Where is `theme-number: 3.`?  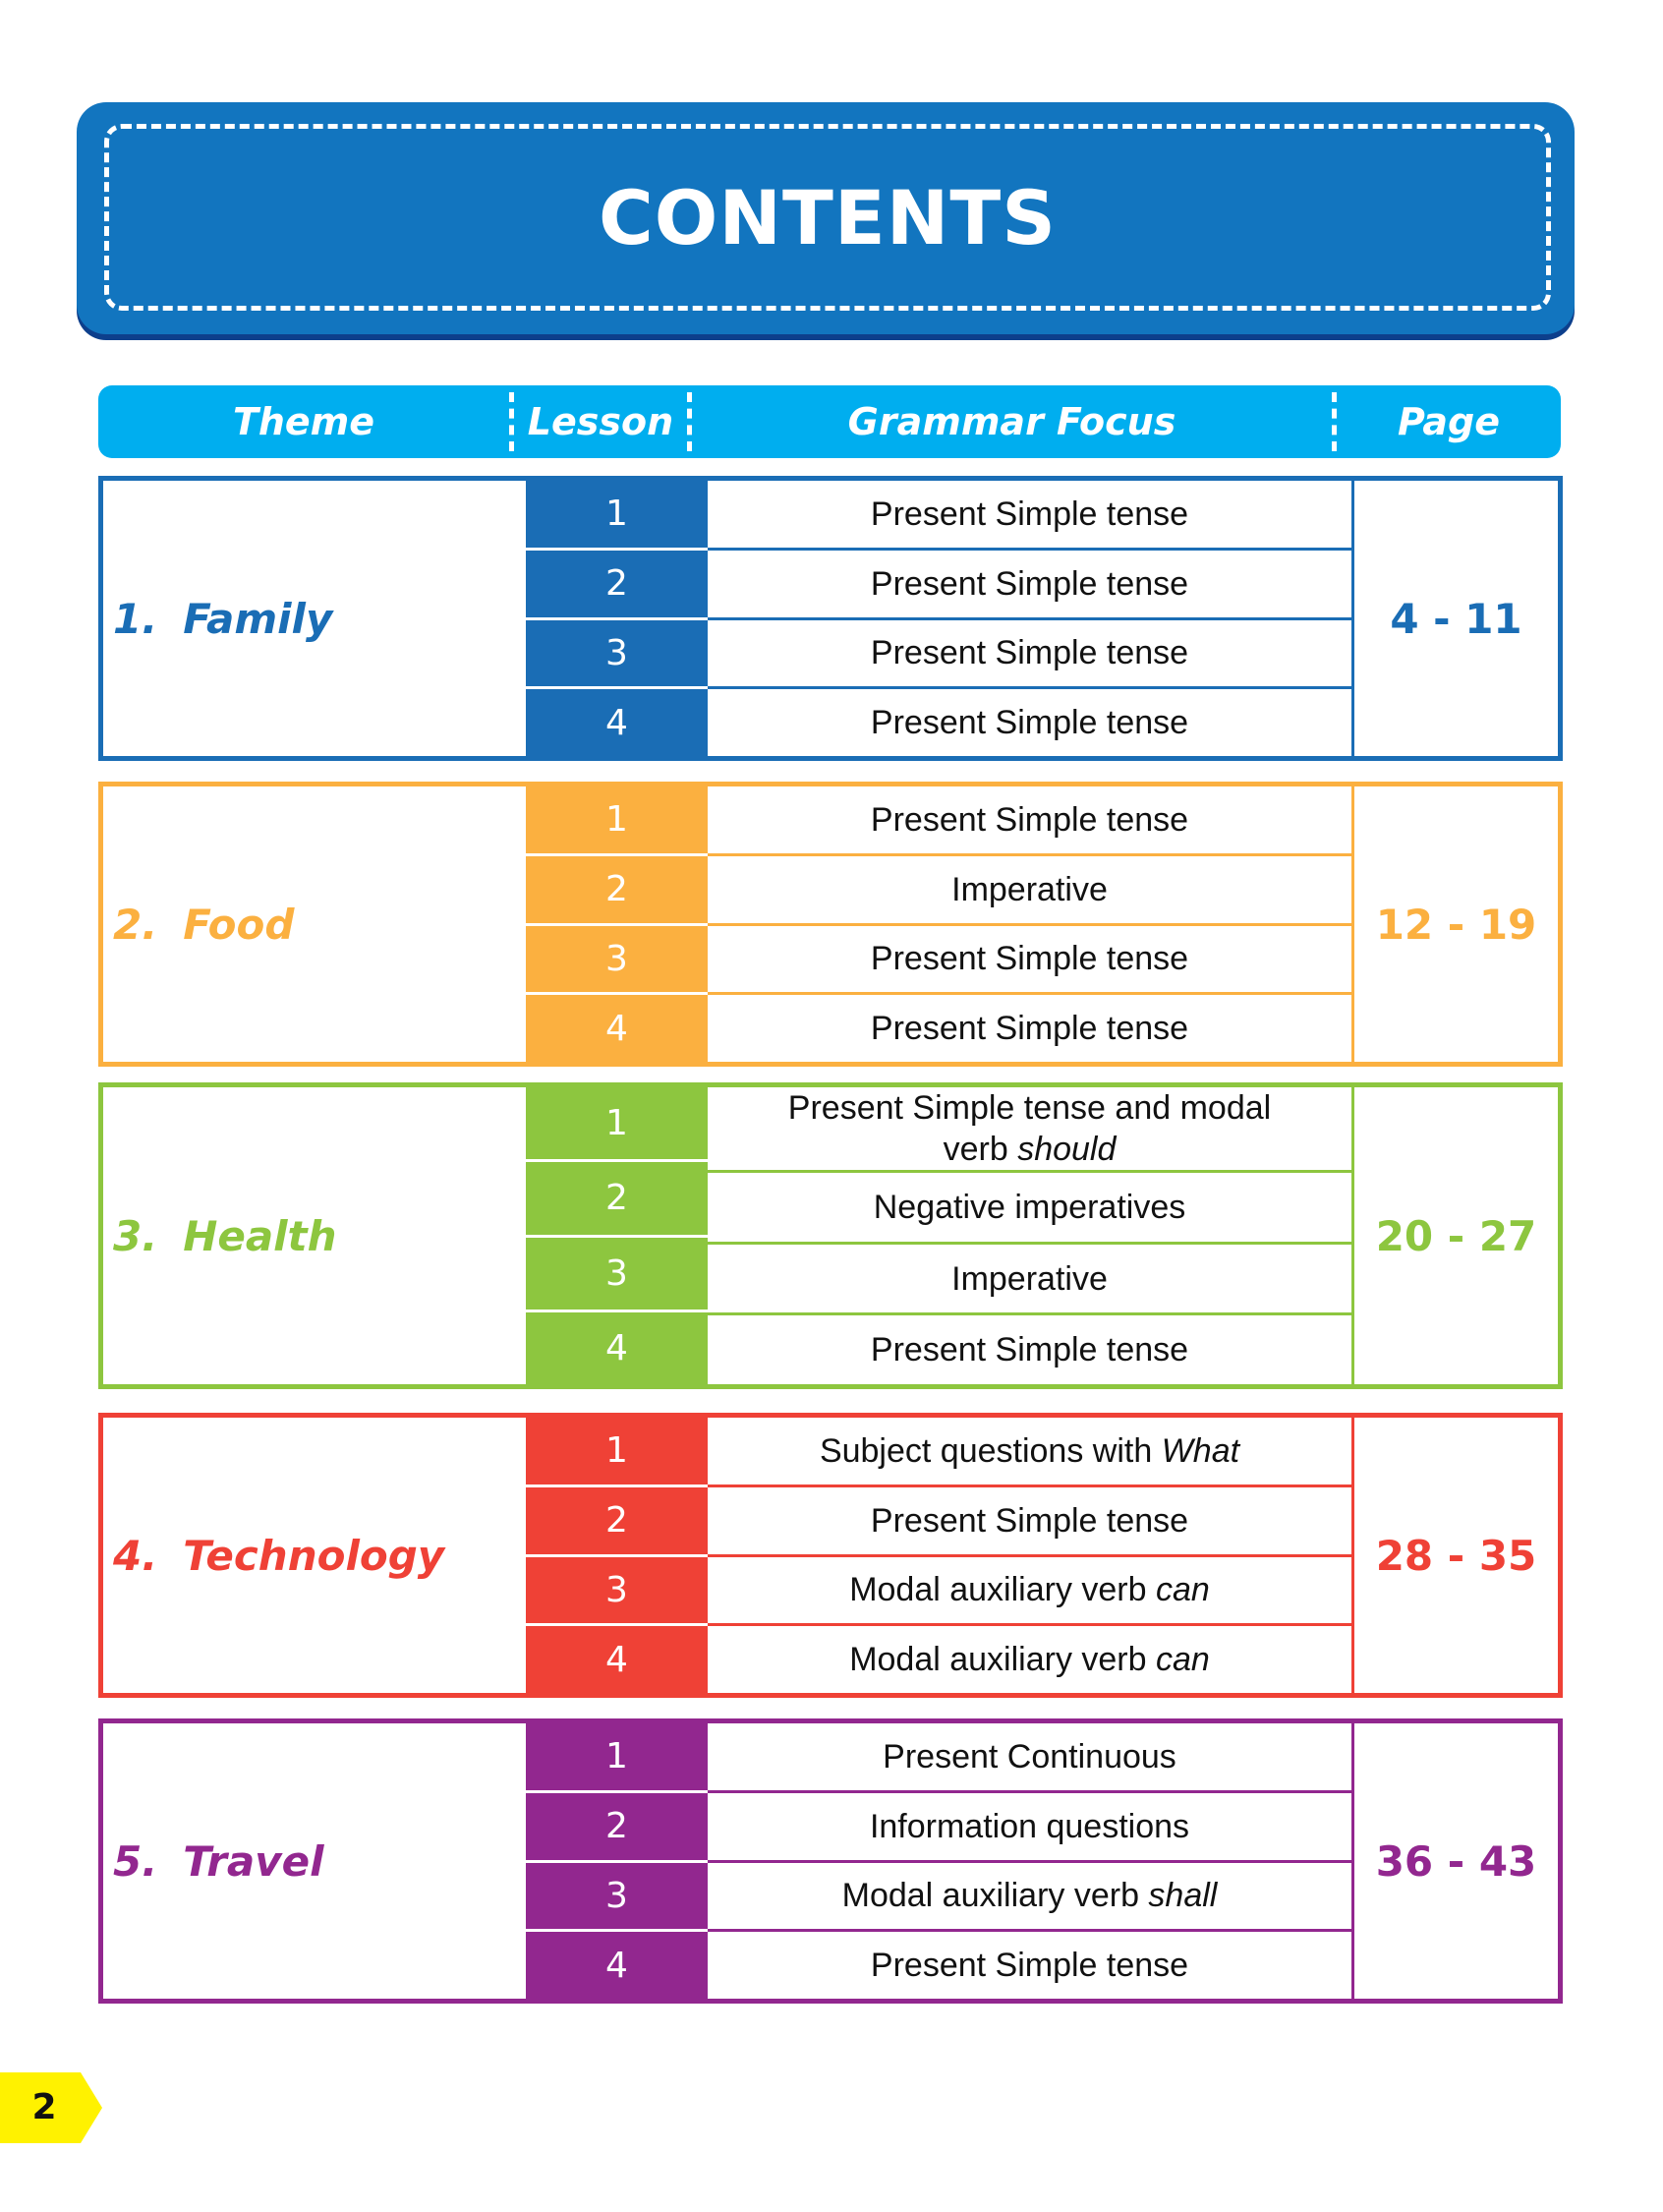
theme-number: 3. is located at coordinates (135, 1235).